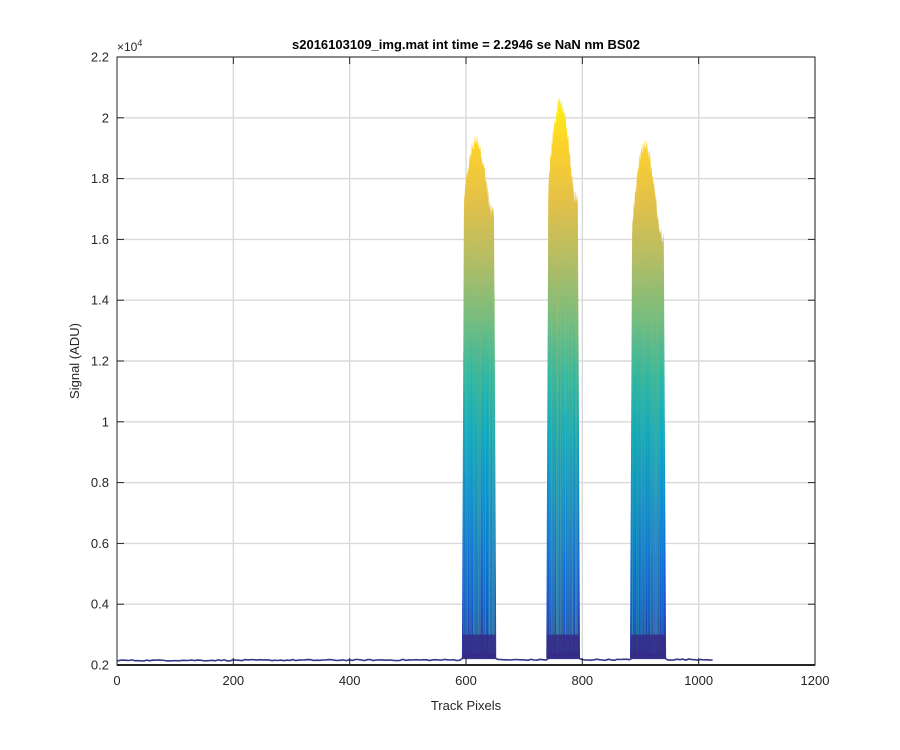  I want to click on x-tick-label: 400, so click(350, 680).